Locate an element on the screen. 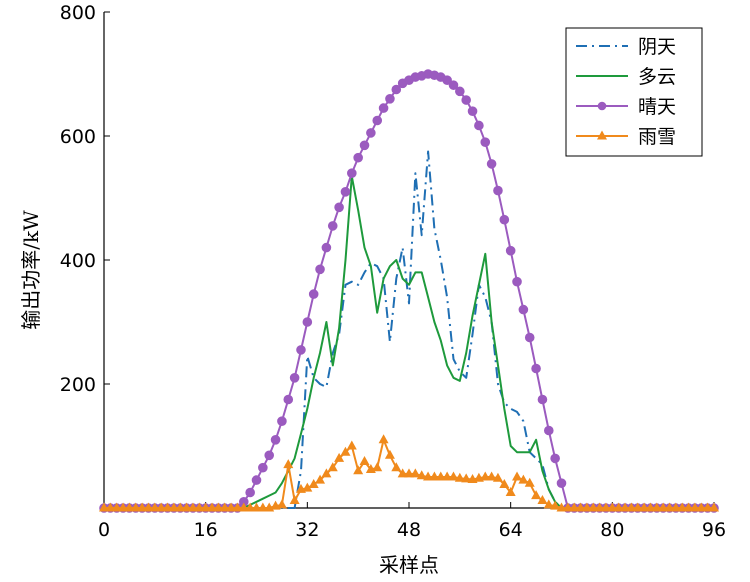 The height and width of the screenshot is (582, 750). legend-item: 多云 is located at coordinates (626, 77).